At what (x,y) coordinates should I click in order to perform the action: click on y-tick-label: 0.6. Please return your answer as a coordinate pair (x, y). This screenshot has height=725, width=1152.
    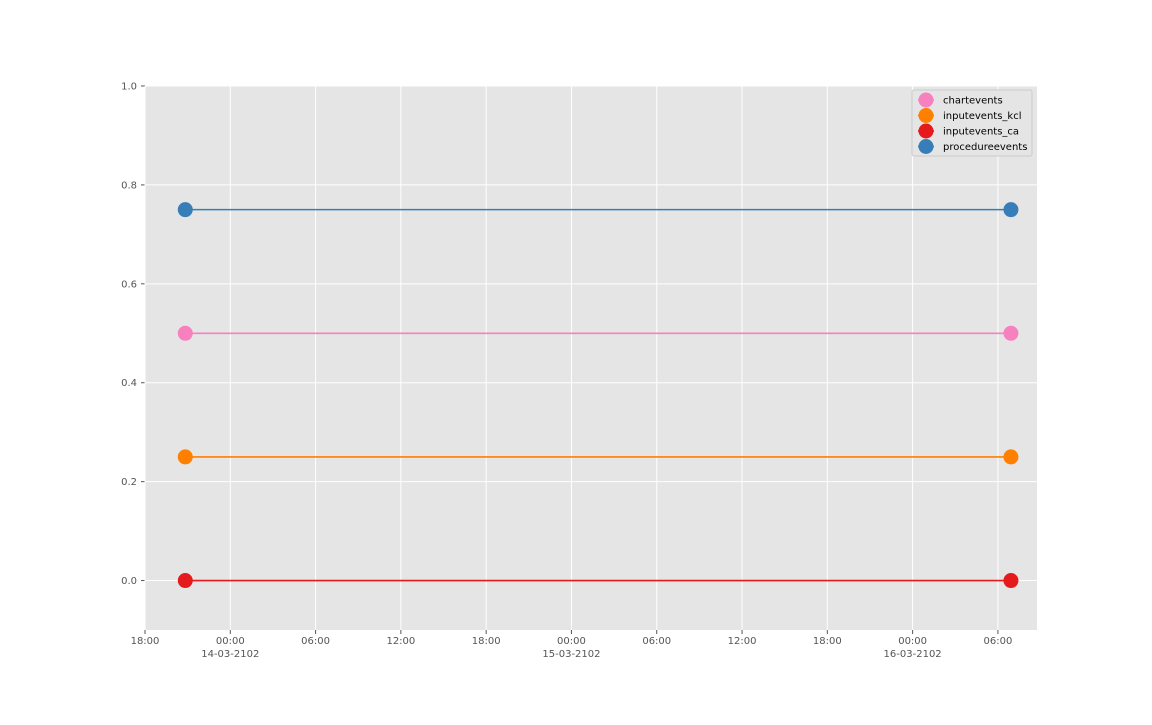
    Looking at the image, I should click on (129, 284).